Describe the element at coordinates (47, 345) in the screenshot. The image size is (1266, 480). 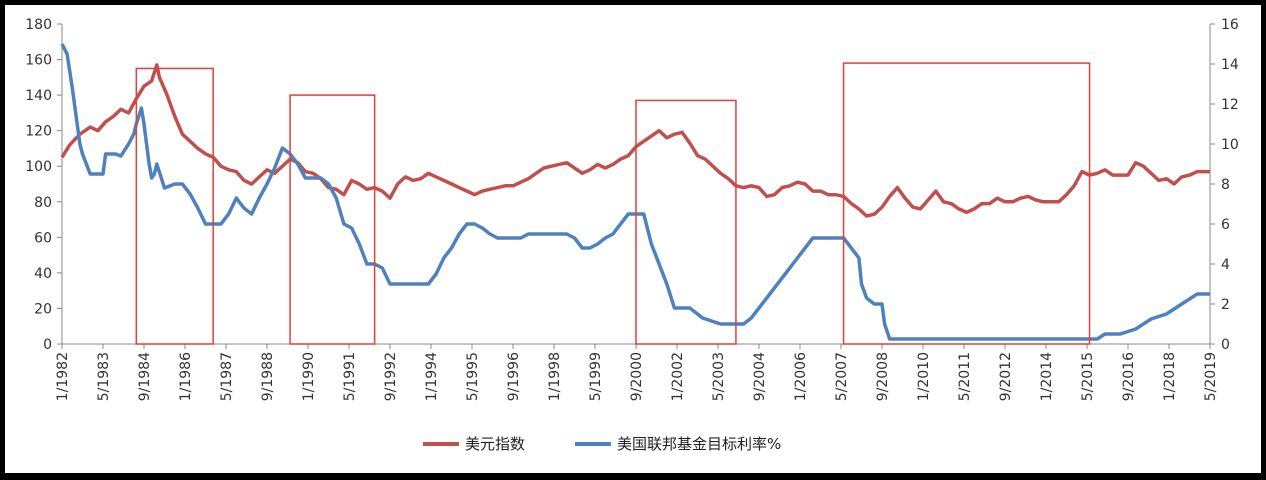
I see `left-y-tick-label: 0` at that location.